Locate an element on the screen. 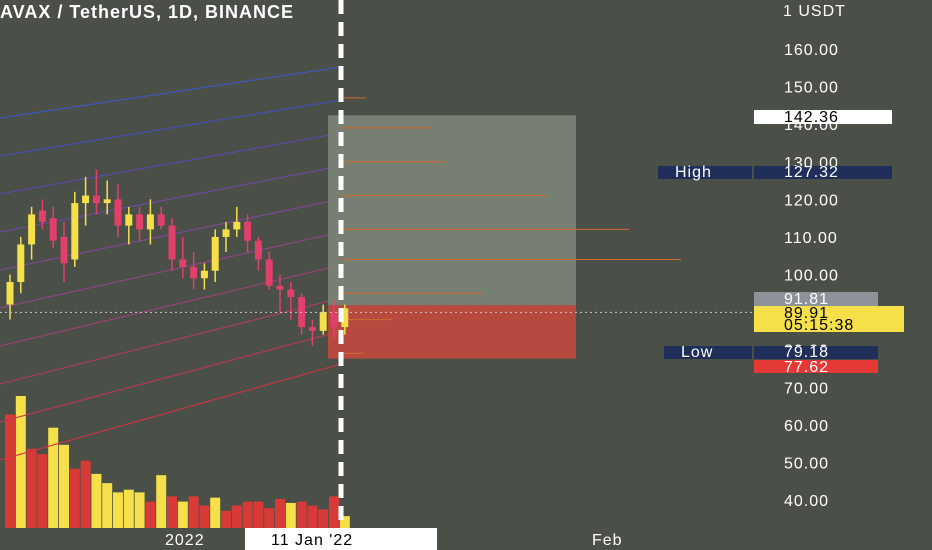  svg-text: High is located at coordinates (693, 172).